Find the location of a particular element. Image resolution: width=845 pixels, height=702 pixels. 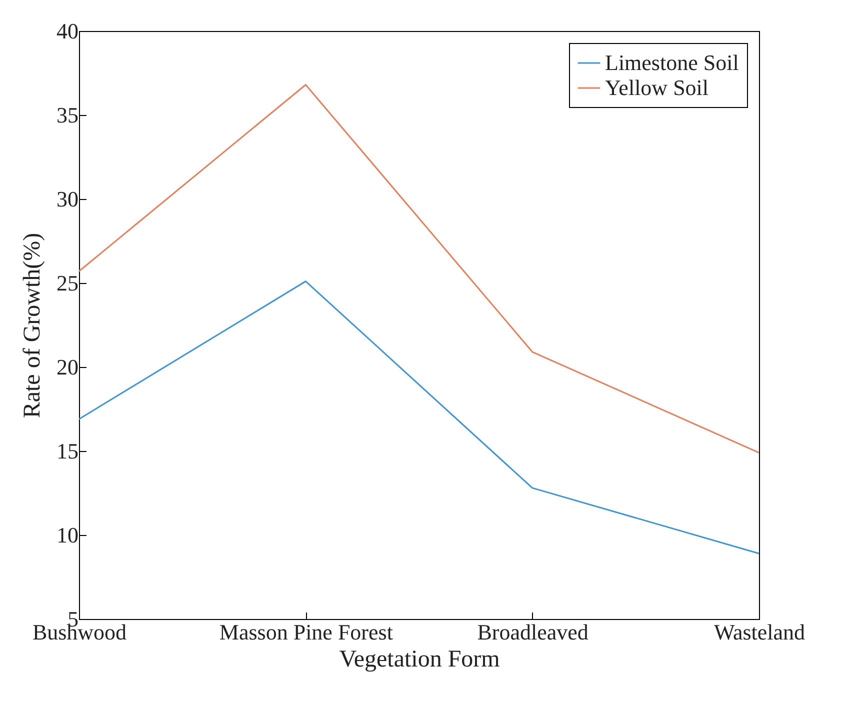

legend-label: Limestone Soil is located at coordinates (672, 62).